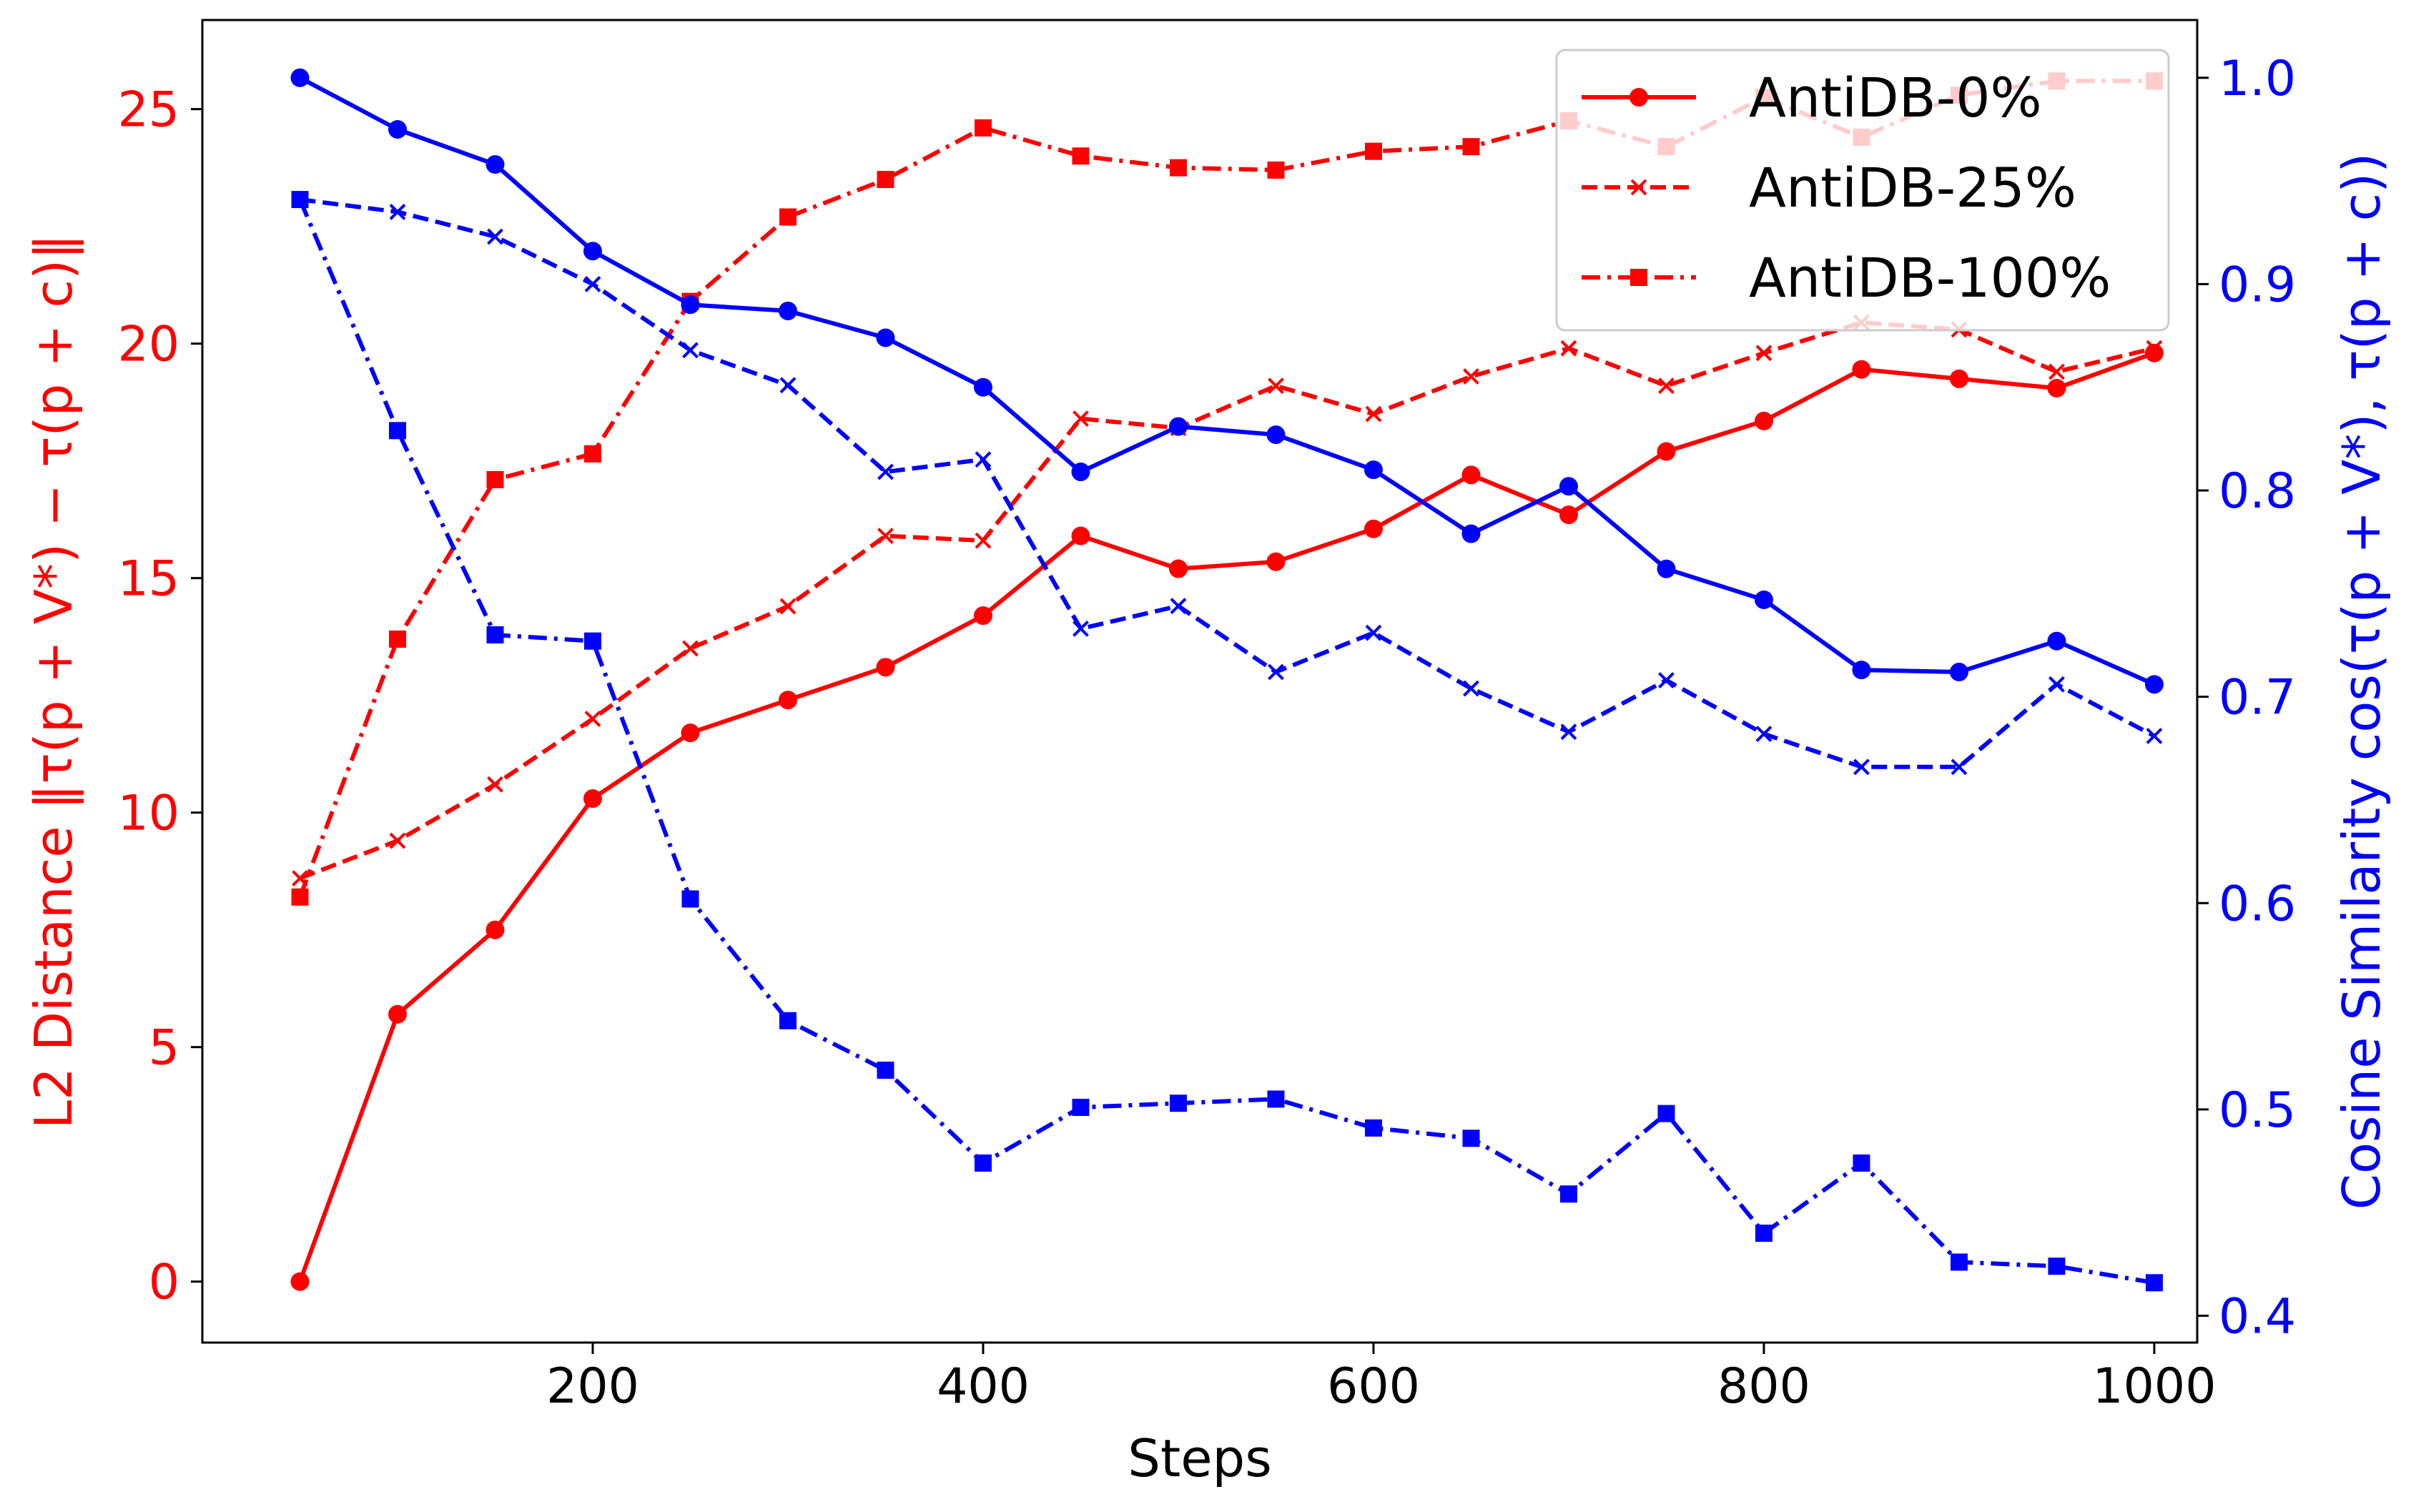 The height and width of the screenshot is (1512, 2416). I want to click on y-right-tick-label-6: 1.0, so click(2258, 79).